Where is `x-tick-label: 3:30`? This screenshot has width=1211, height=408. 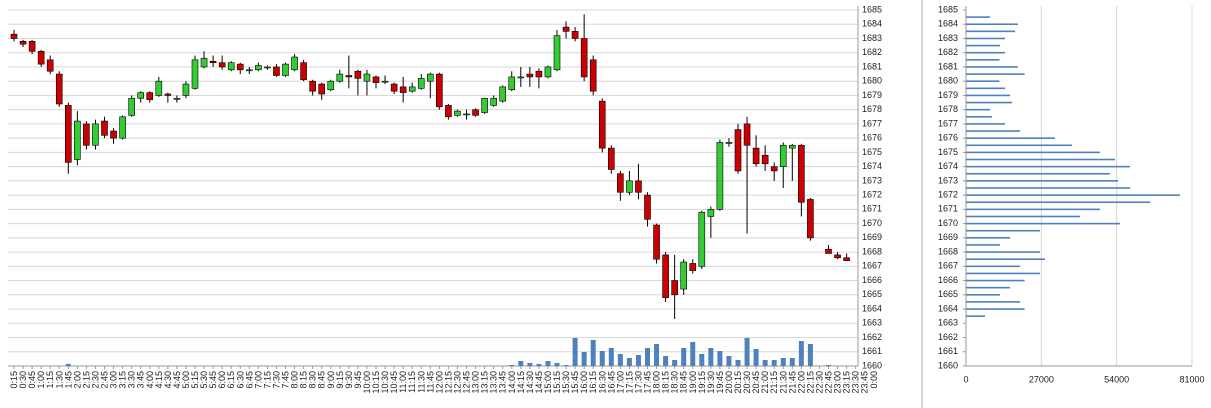
x-tick-label: 3:30 is located at coordinates (132, 380).